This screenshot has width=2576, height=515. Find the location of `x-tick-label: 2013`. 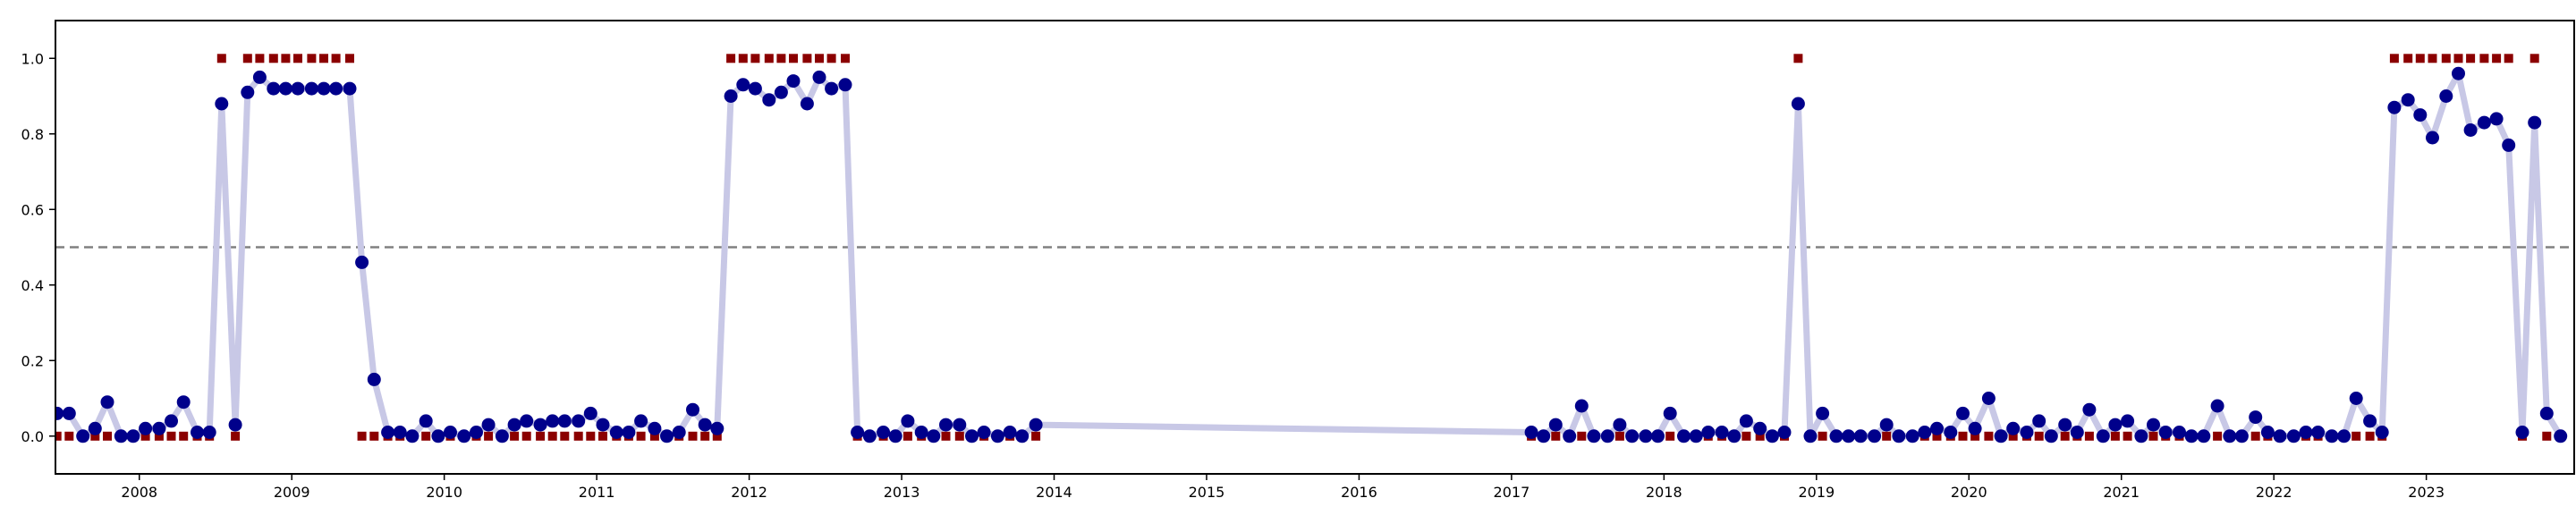

x-tick-label: 2013 is located at coordinates (902, 492).